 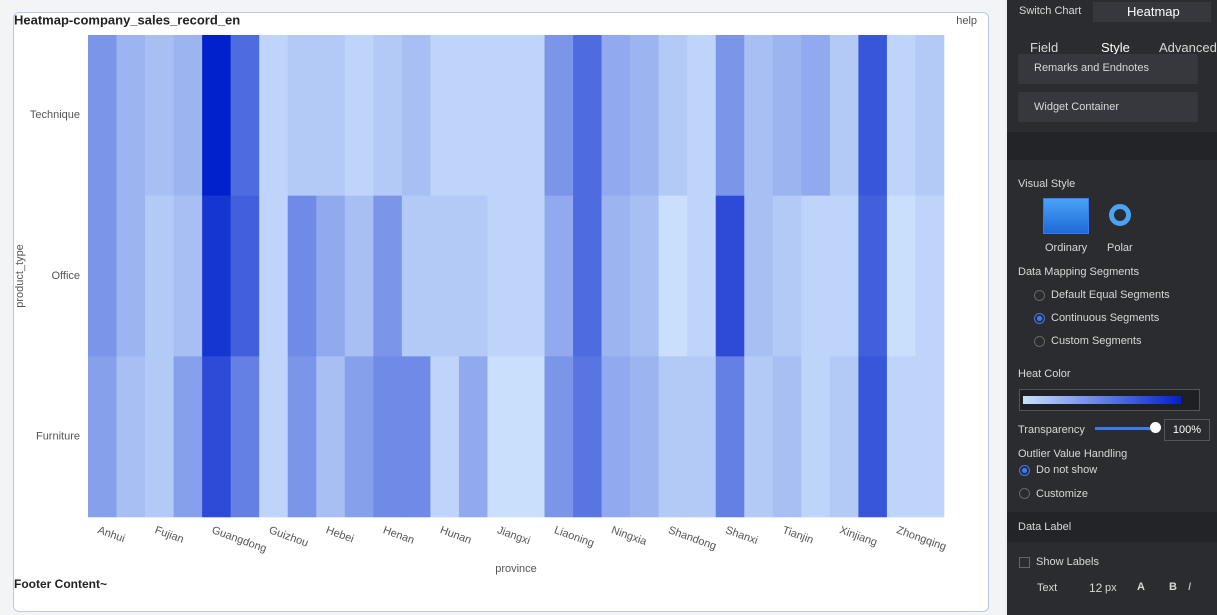 What do you see at coordinates (966, 21) in the screenshot?
I see `help-link: help` at bounding box center [966, 21].